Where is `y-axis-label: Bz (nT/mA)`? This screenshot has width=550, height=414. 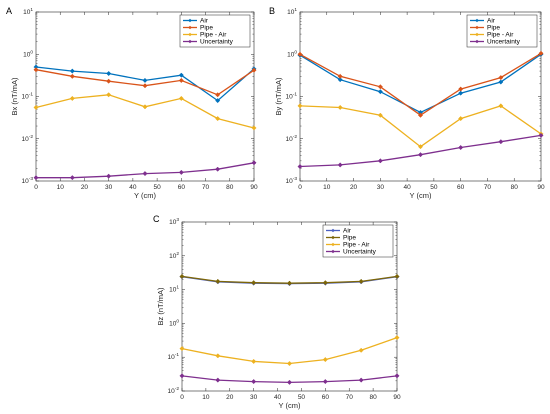 y-axis-label: Bz (nT/mA) is located at coordinates (160, 306).